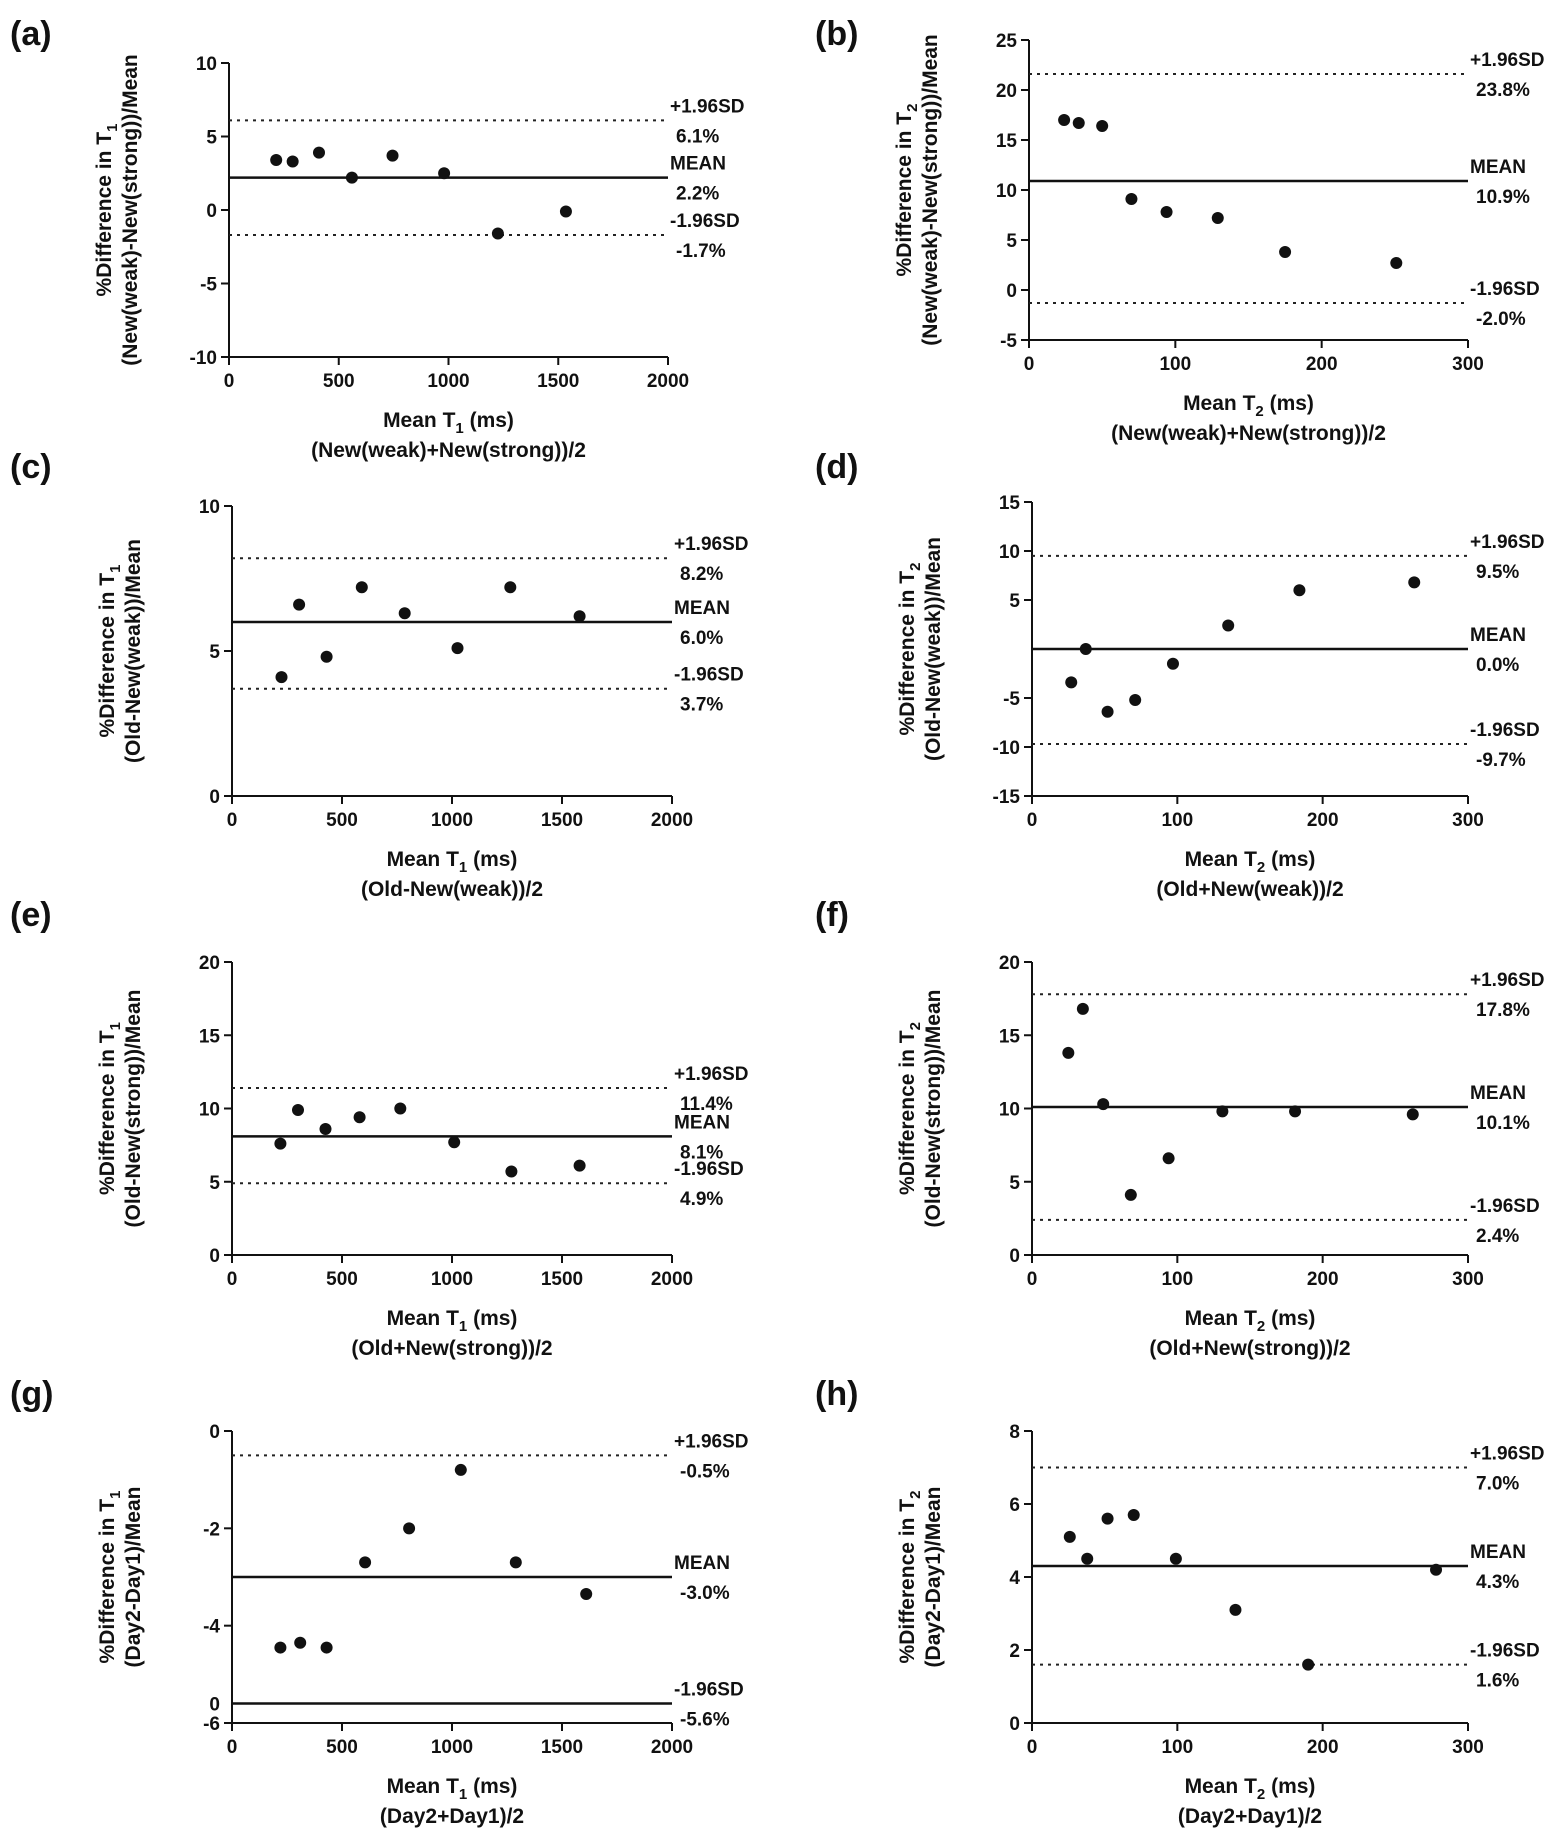 The height and width of the screenshot is (1842, 1567). What do you see at coordinates (930, 190) in the screenshot?
I see `y-axis-subtitle: (New(weak)-New(strong))/Mean` at bounding box center [930, 190].